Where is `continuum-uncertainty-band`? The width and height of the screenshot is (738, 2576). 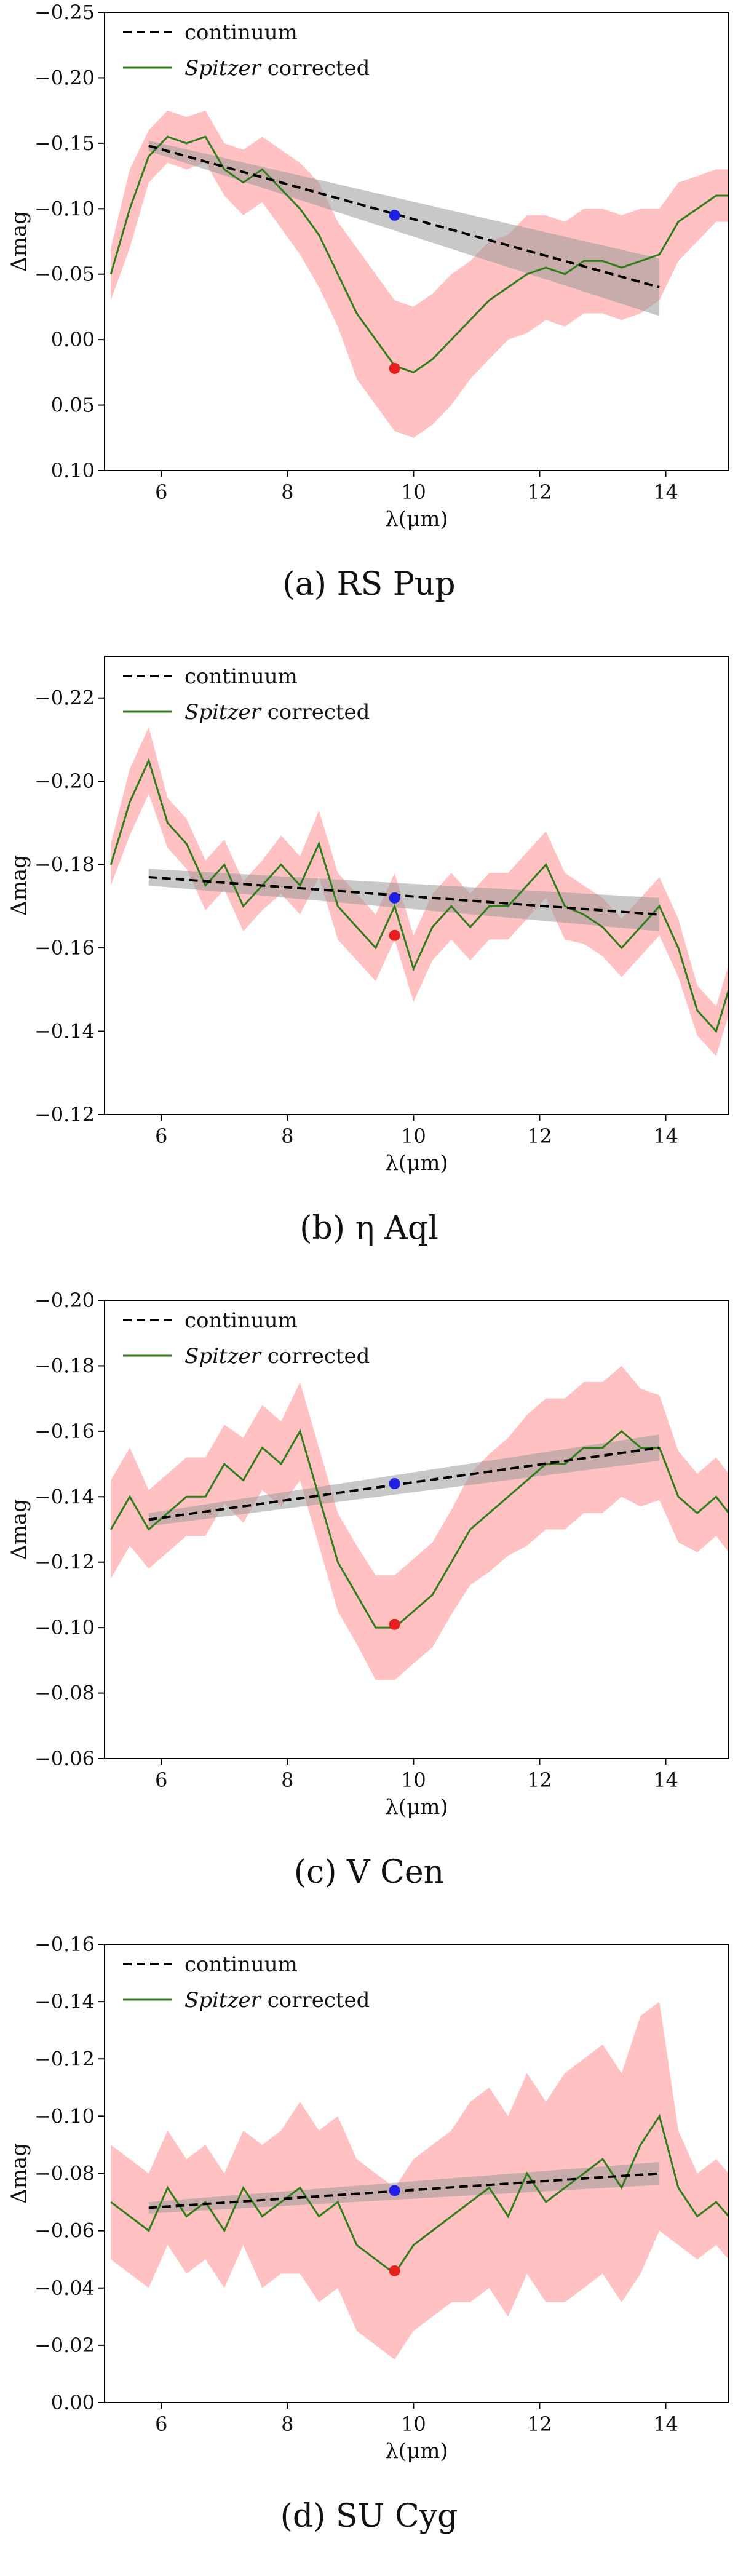 continuum-uncertainty-band is located at coordinates (404, 1480).